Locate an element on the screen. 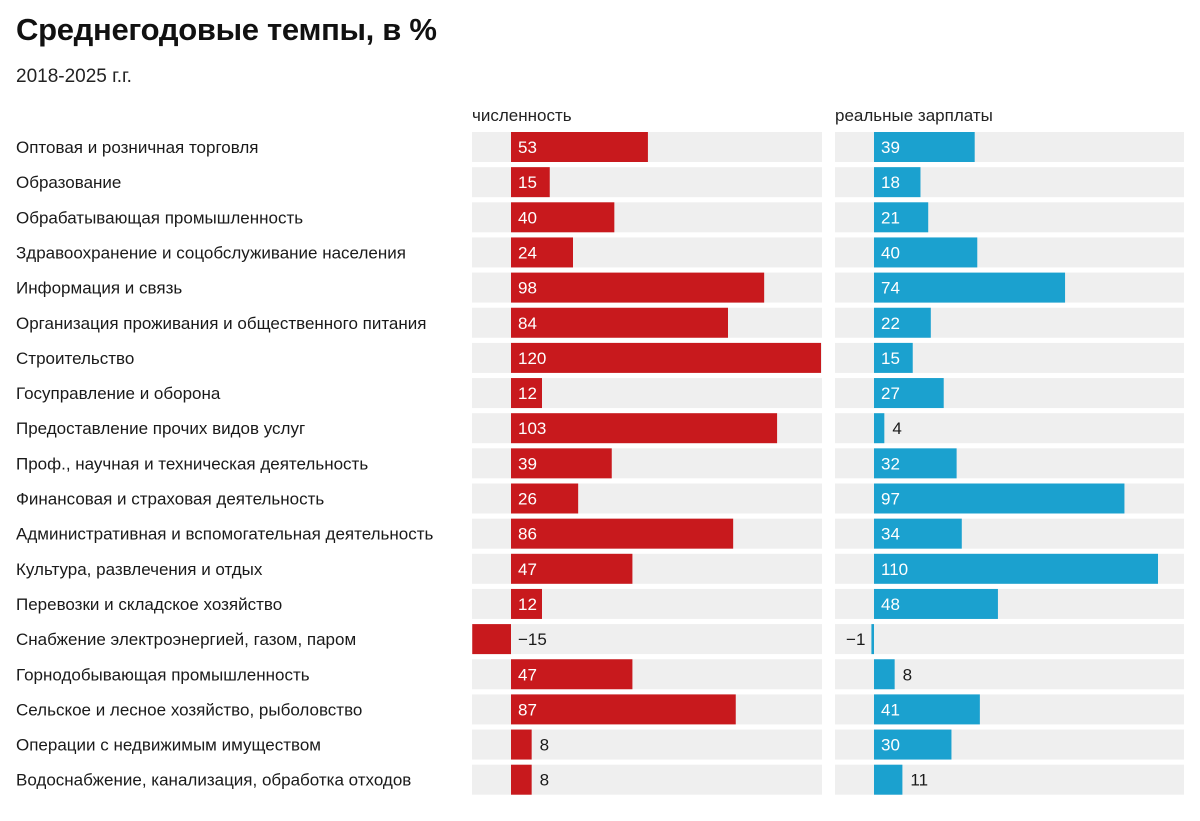 The width and height of the screenshot is (1200, 821). data-label: 48 is located at coordinates (890, 604).